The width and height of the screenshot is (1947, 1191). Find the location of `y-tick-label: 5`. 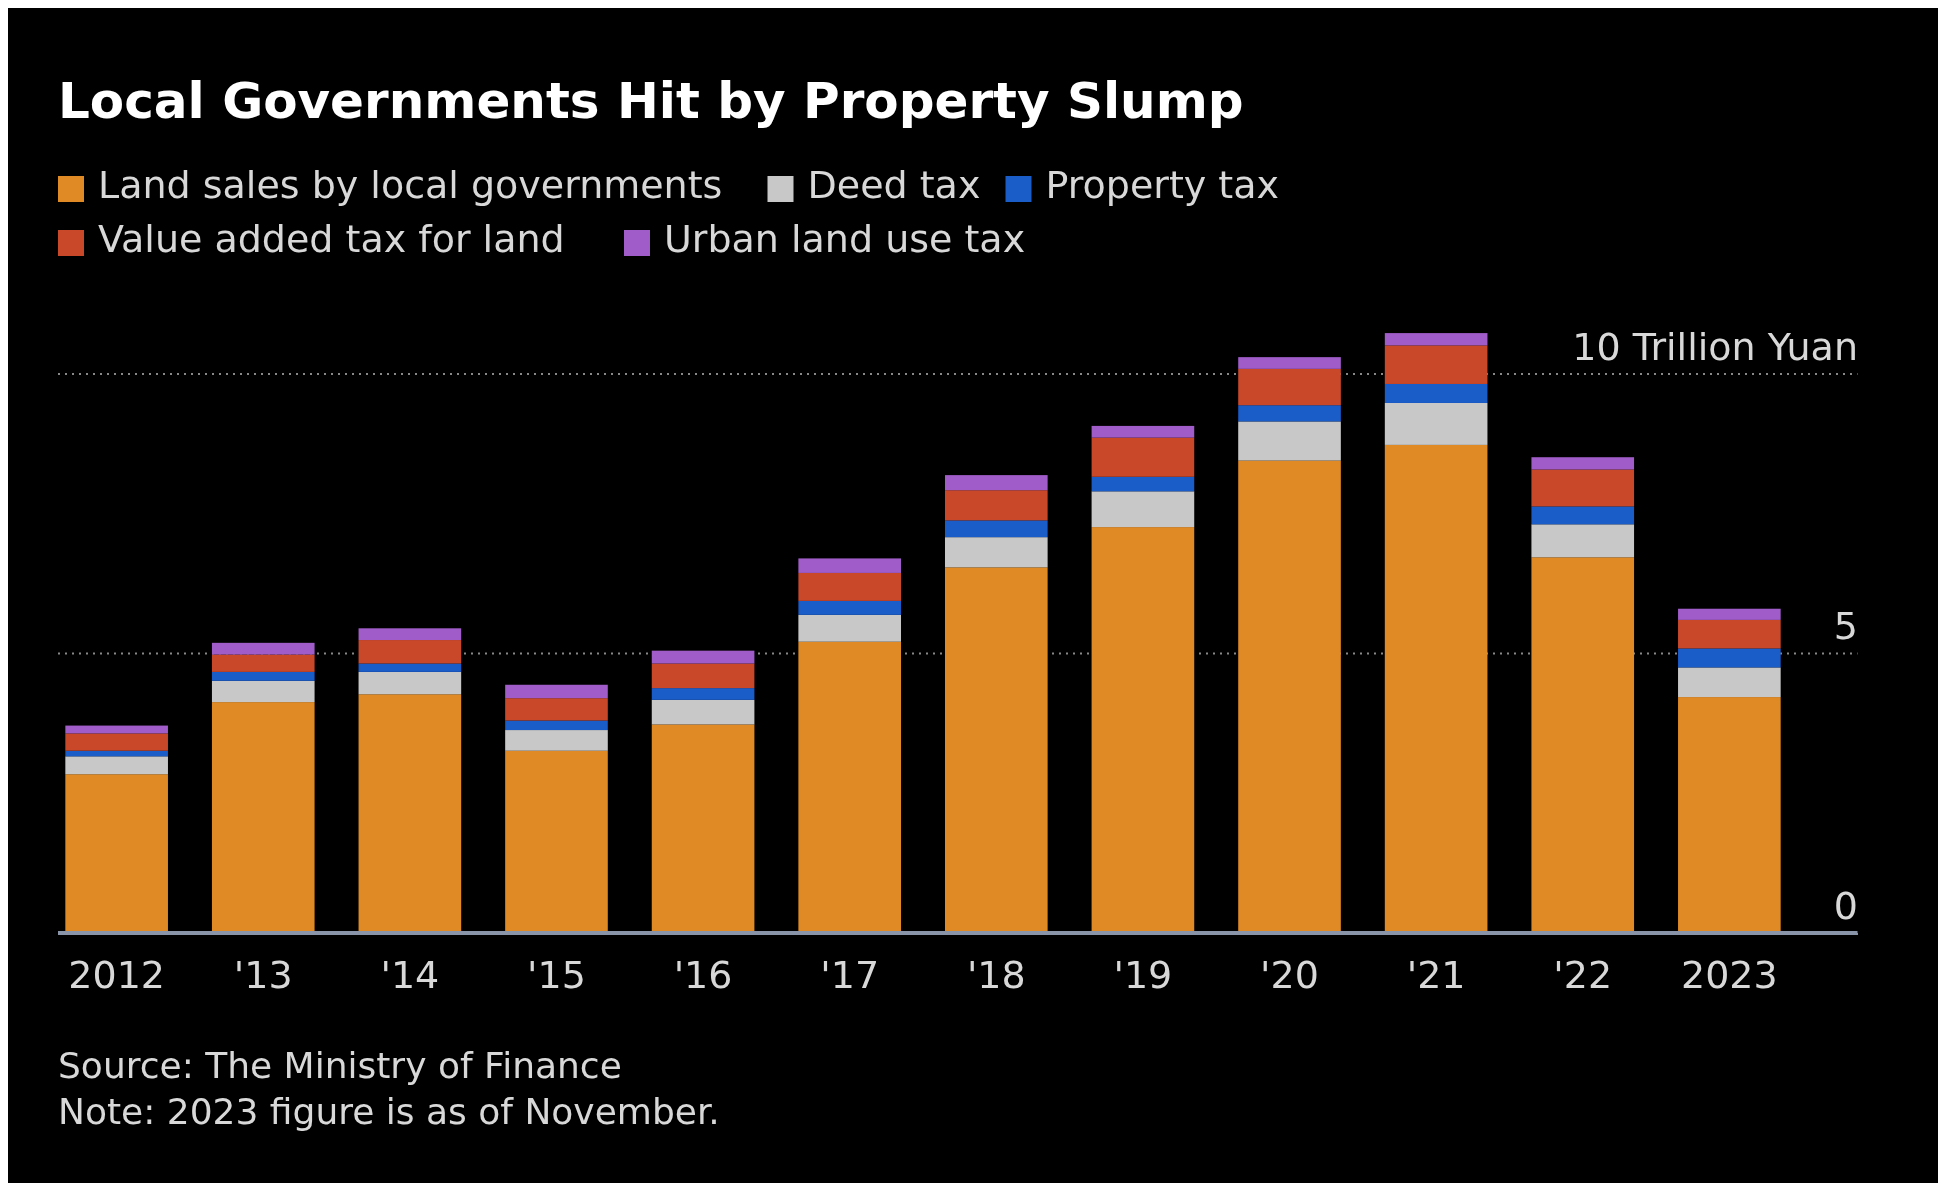

y-tick-label: 5 is located at coordinates (1845, 626).